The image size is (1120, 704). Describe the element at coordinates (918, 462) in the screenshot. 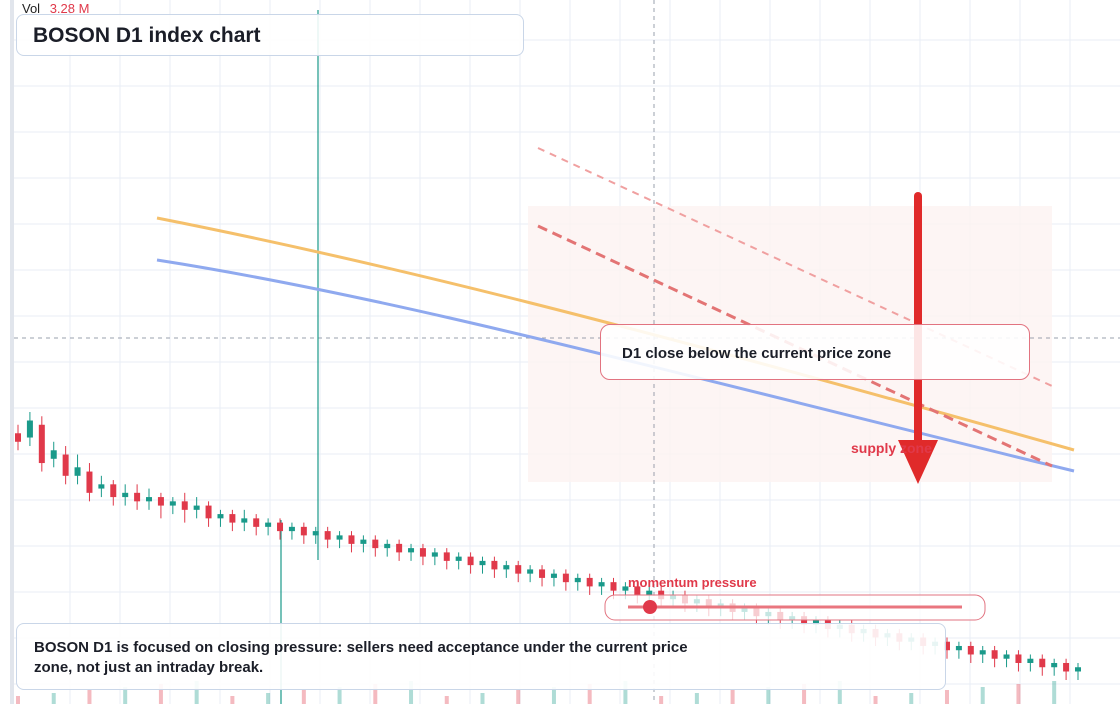

I see `bearish-arrow-head` at that location.